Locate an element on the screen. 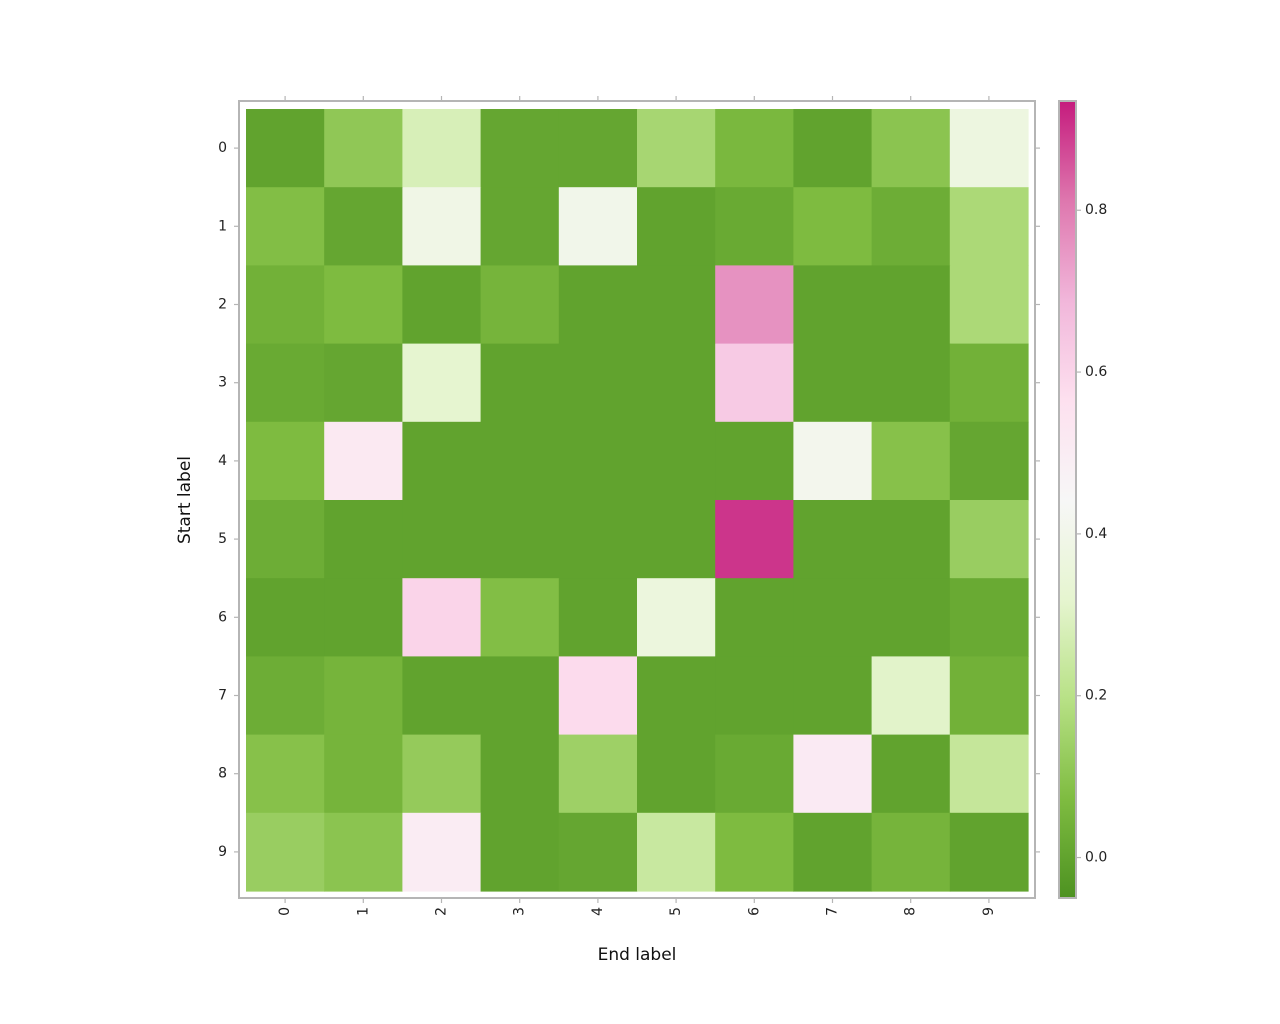  y-tick-label-2: 2 is located at coordinates (222, 305).